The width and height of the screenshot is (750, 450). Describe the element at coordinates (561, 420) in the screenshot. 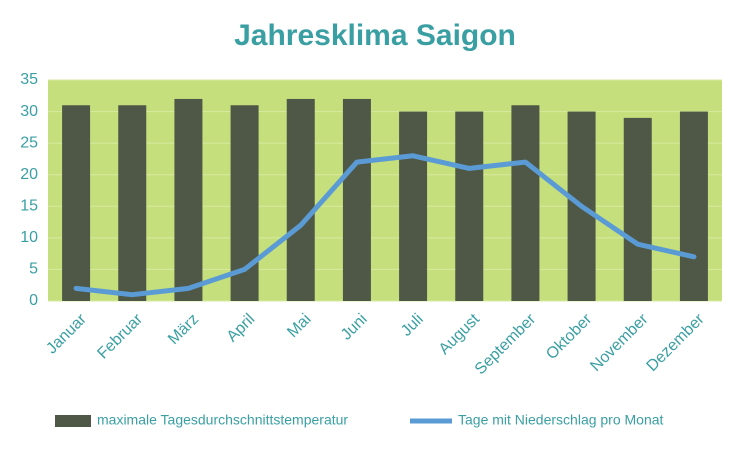

I see `legend-label: Tage mit Niederschlag pro Monat` at that location.